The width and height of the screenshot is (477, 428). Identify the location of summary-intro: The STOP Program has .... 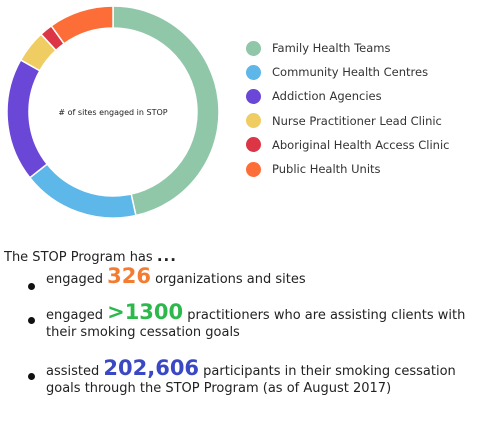
(90, 256).